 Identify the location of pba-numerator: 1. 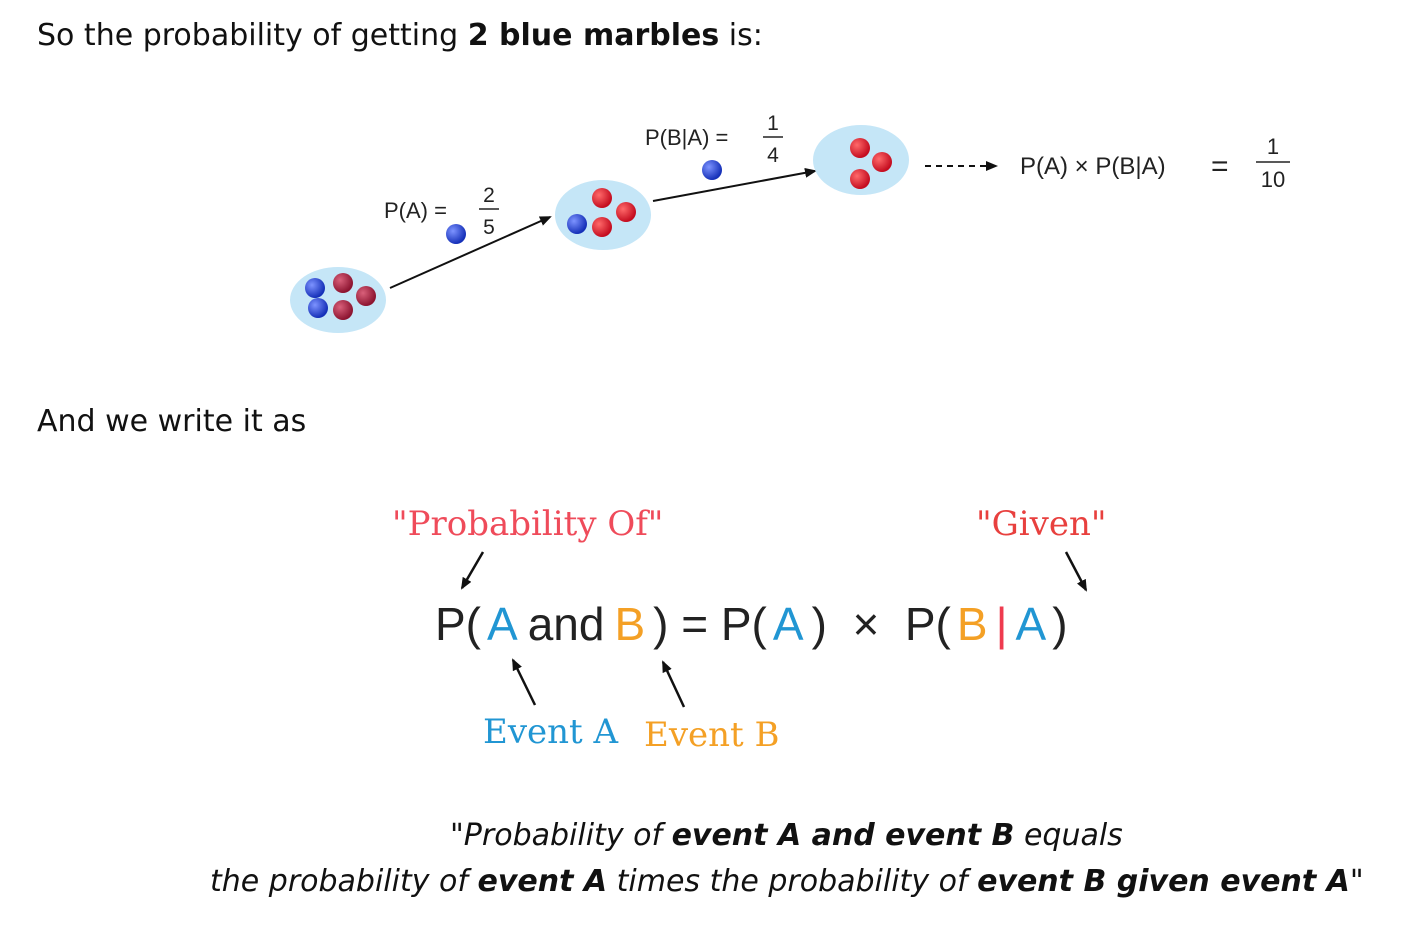
(773, 123).